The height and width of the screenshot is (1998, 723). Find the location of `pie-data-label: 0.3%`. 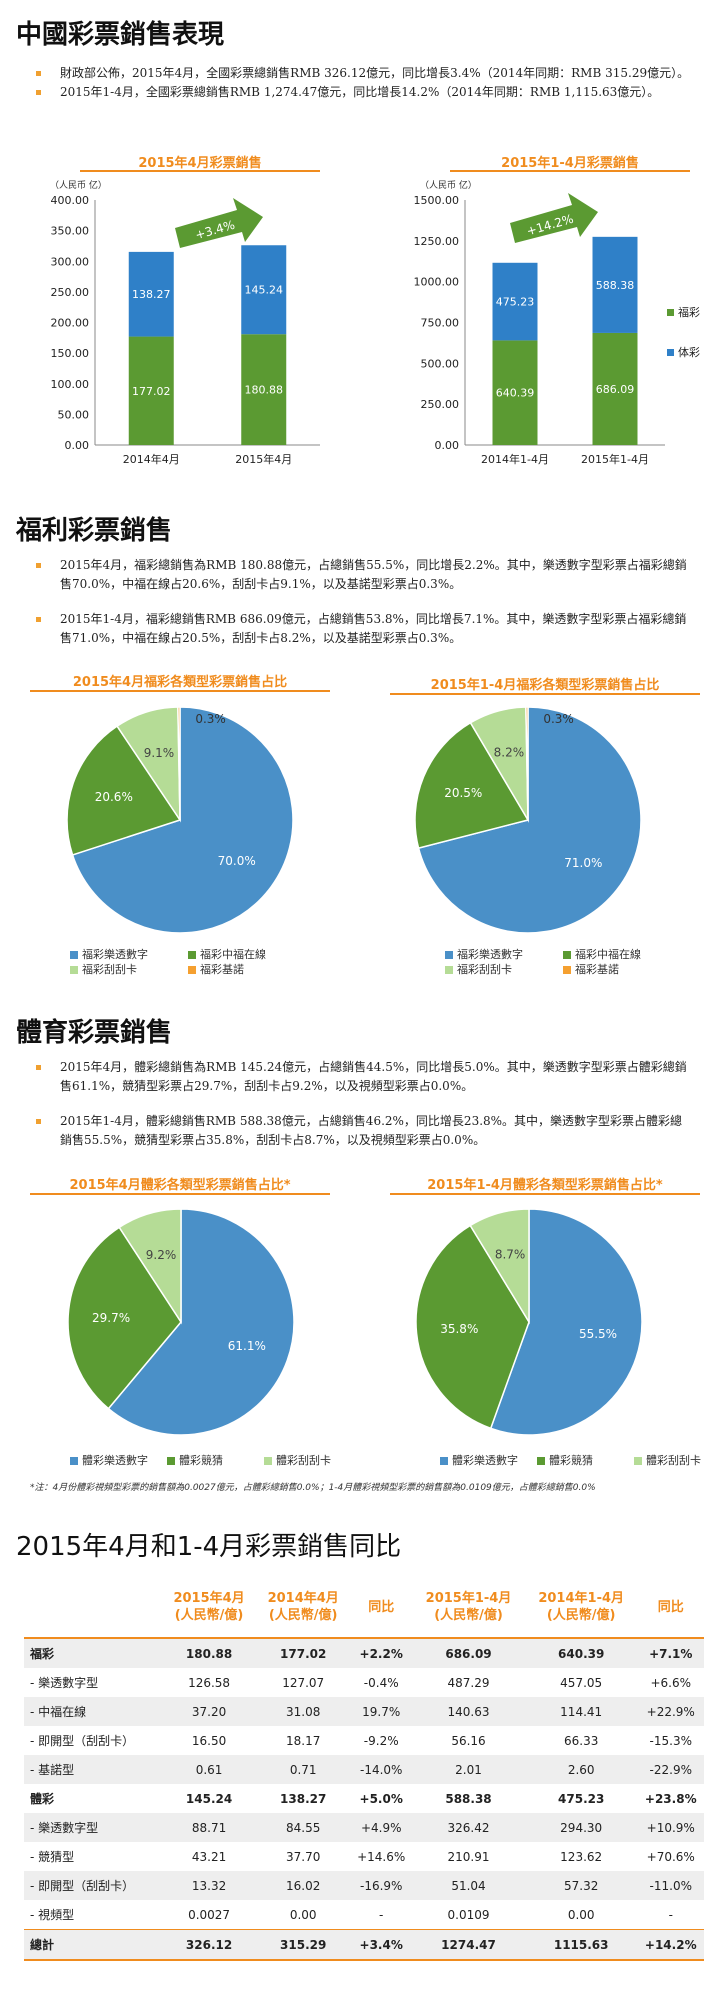

pie-data-label: 0.3% is located at coordinates (558, 719).